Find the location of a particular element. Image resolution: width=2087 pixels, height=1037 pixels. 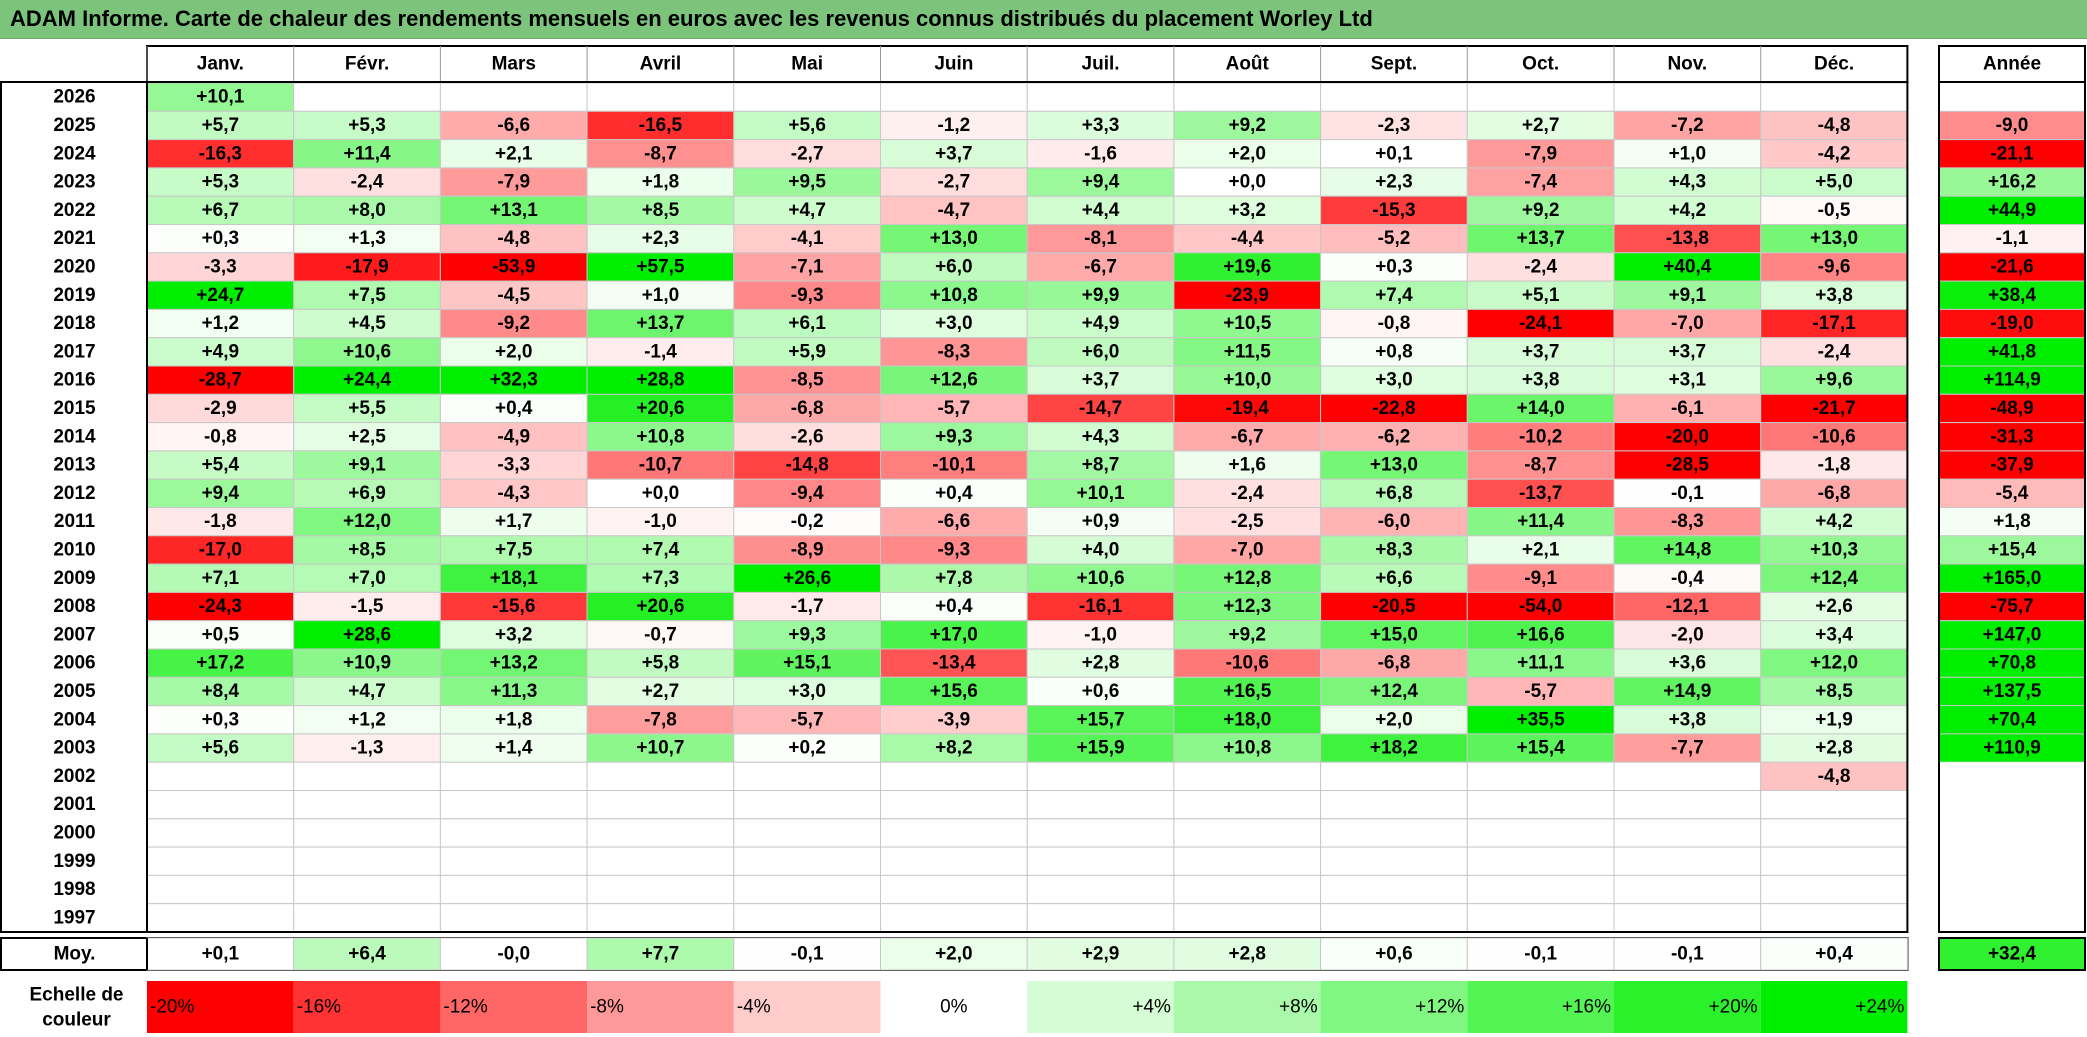

cell-value: +24,4 is located at coordinates (367, 380).